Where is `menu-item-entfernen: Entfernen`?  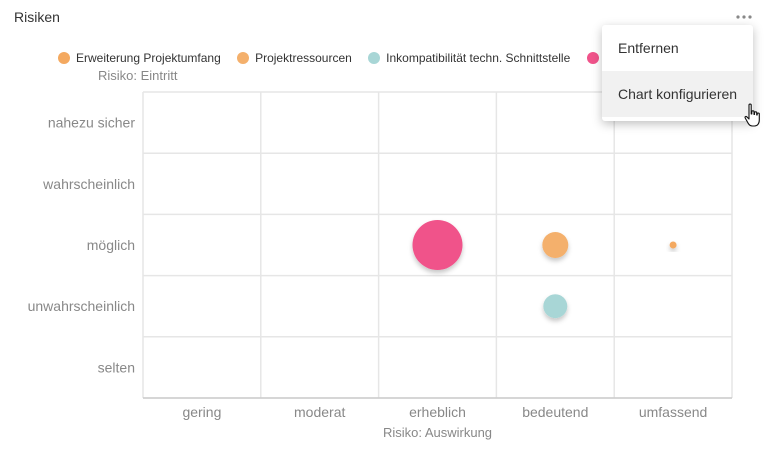
menu-item-entfernen: Entfernen is located at coordinates (648, 48).